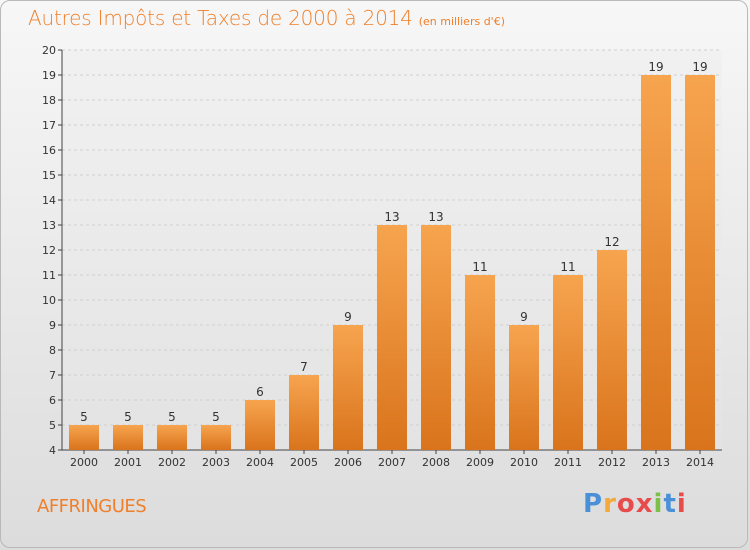 The width and height of the screenshot is (750, 550). I want to click on proxiti-logo: Proxiti, so click(635, 504).